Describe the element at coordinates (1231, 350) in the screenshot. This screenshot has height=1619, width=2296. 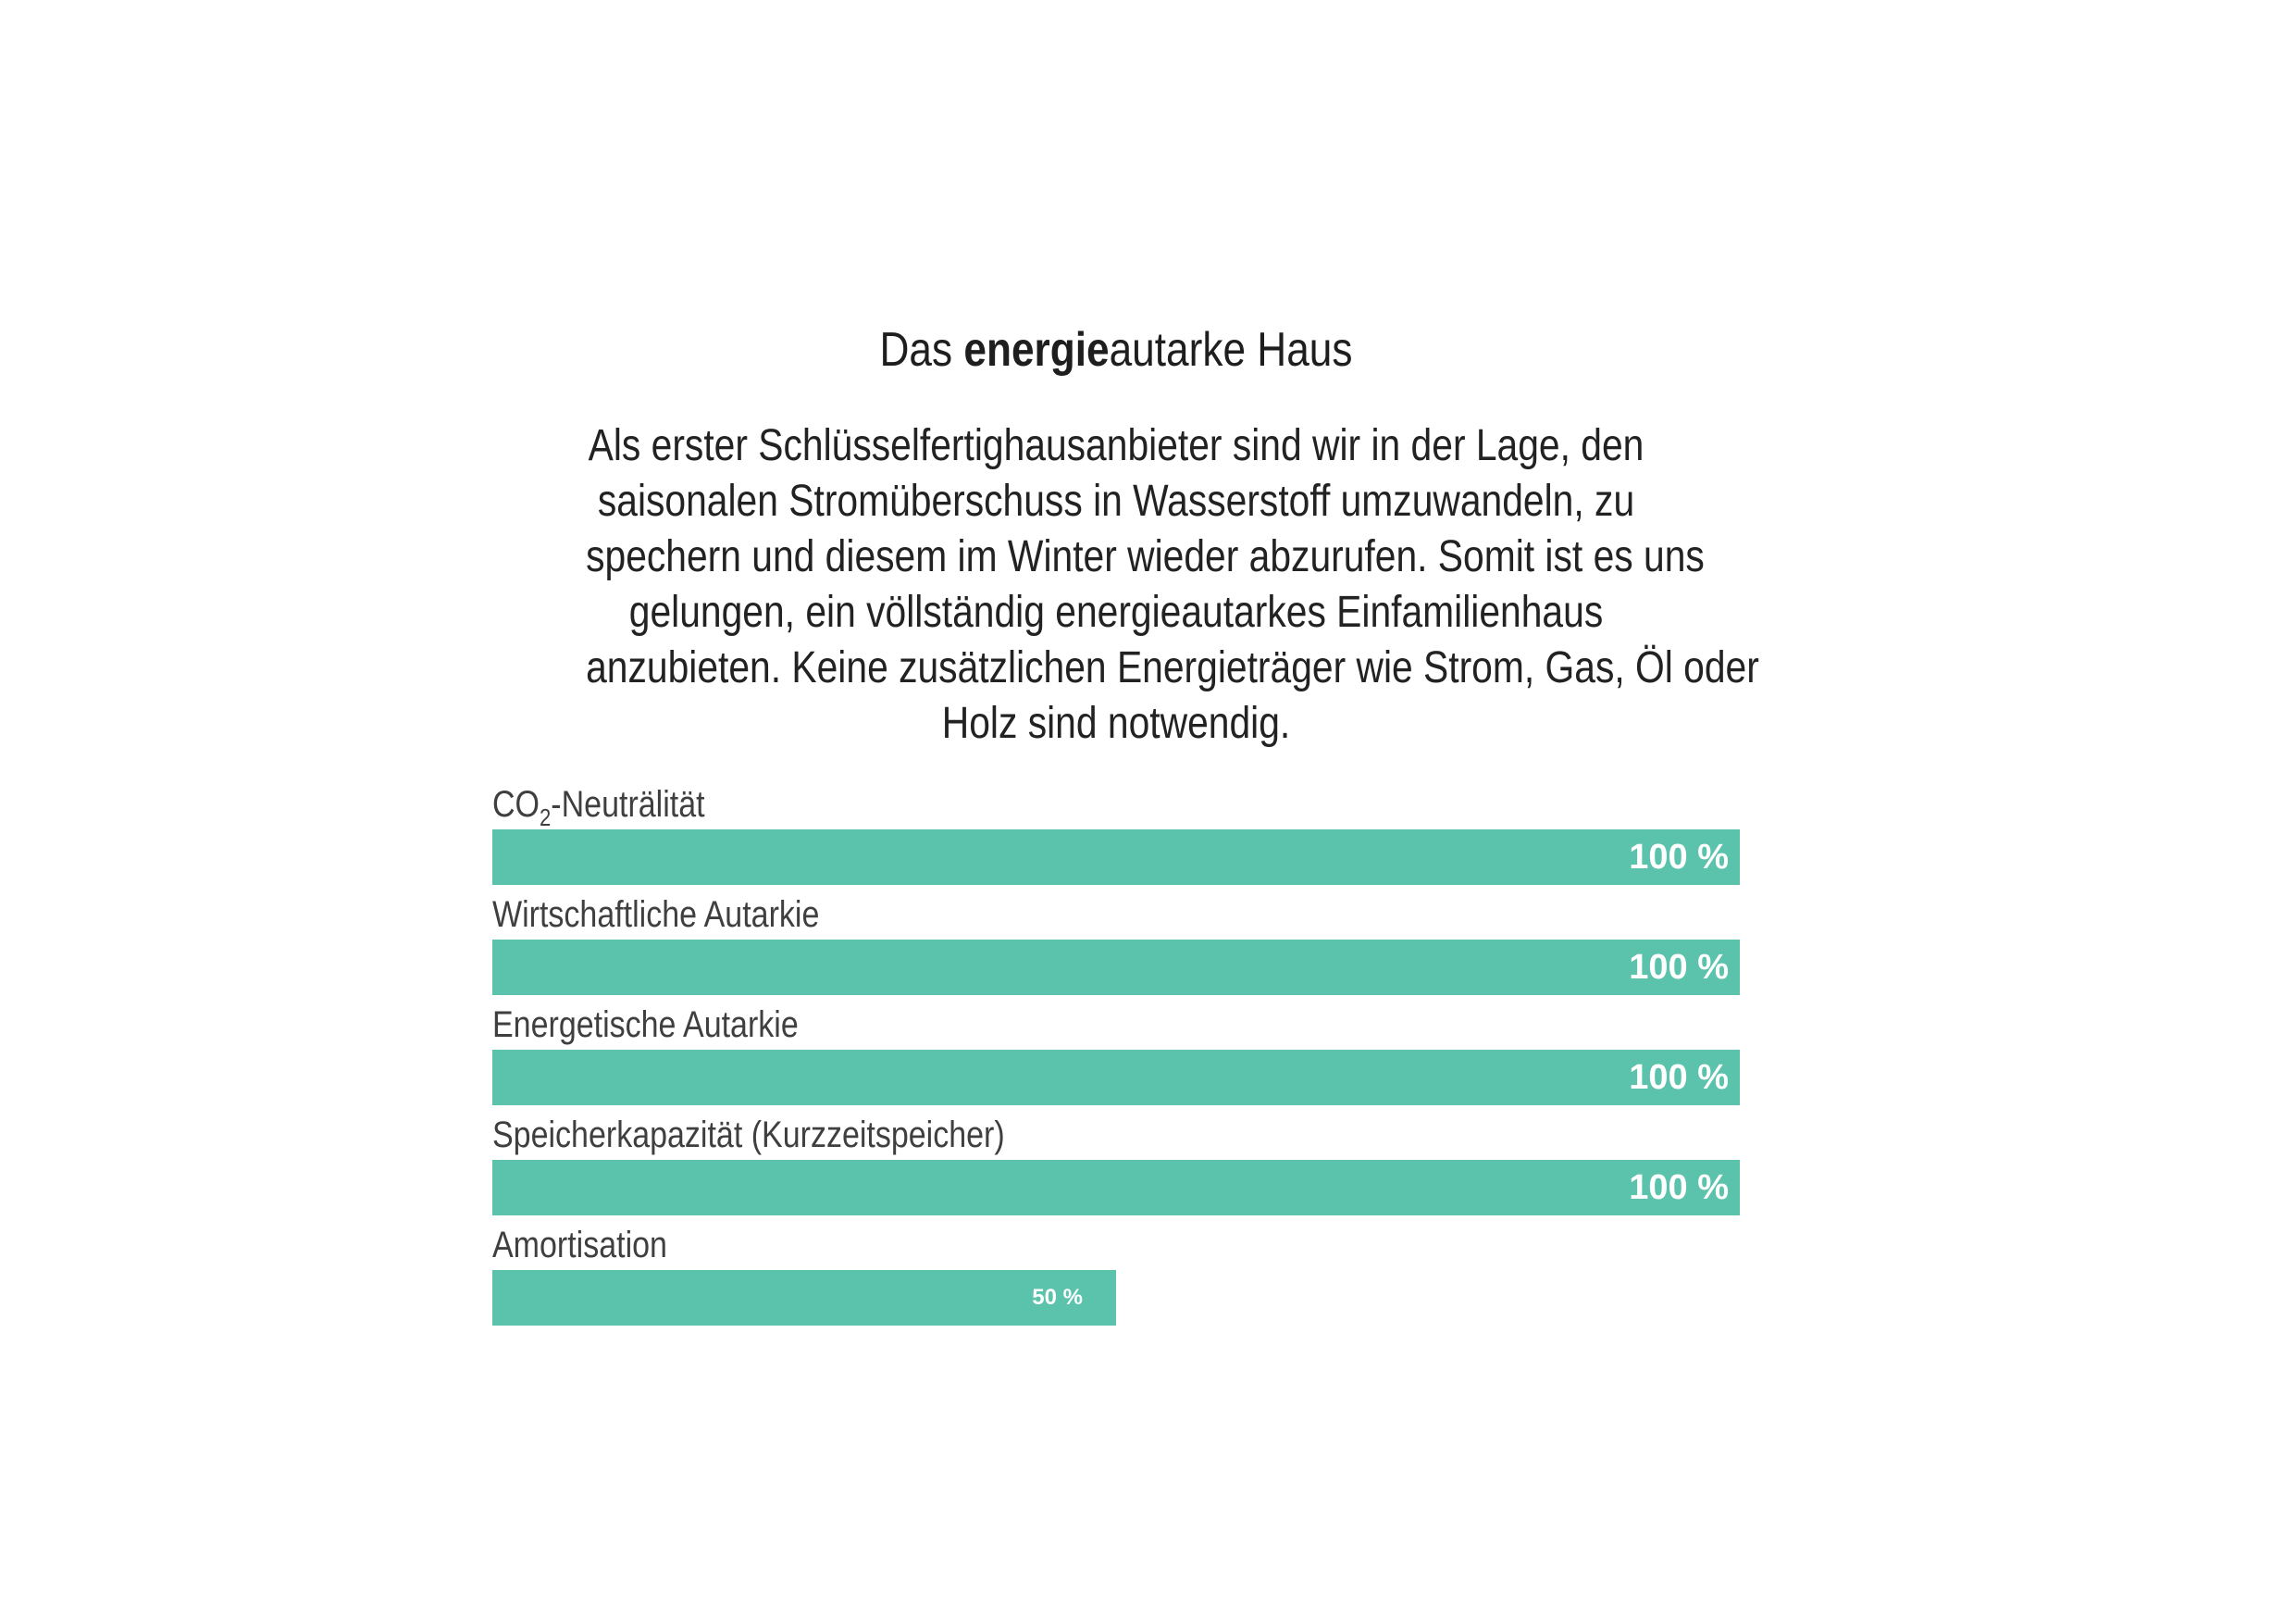
I see `title-text-suffix: autarke Haus` at that location.